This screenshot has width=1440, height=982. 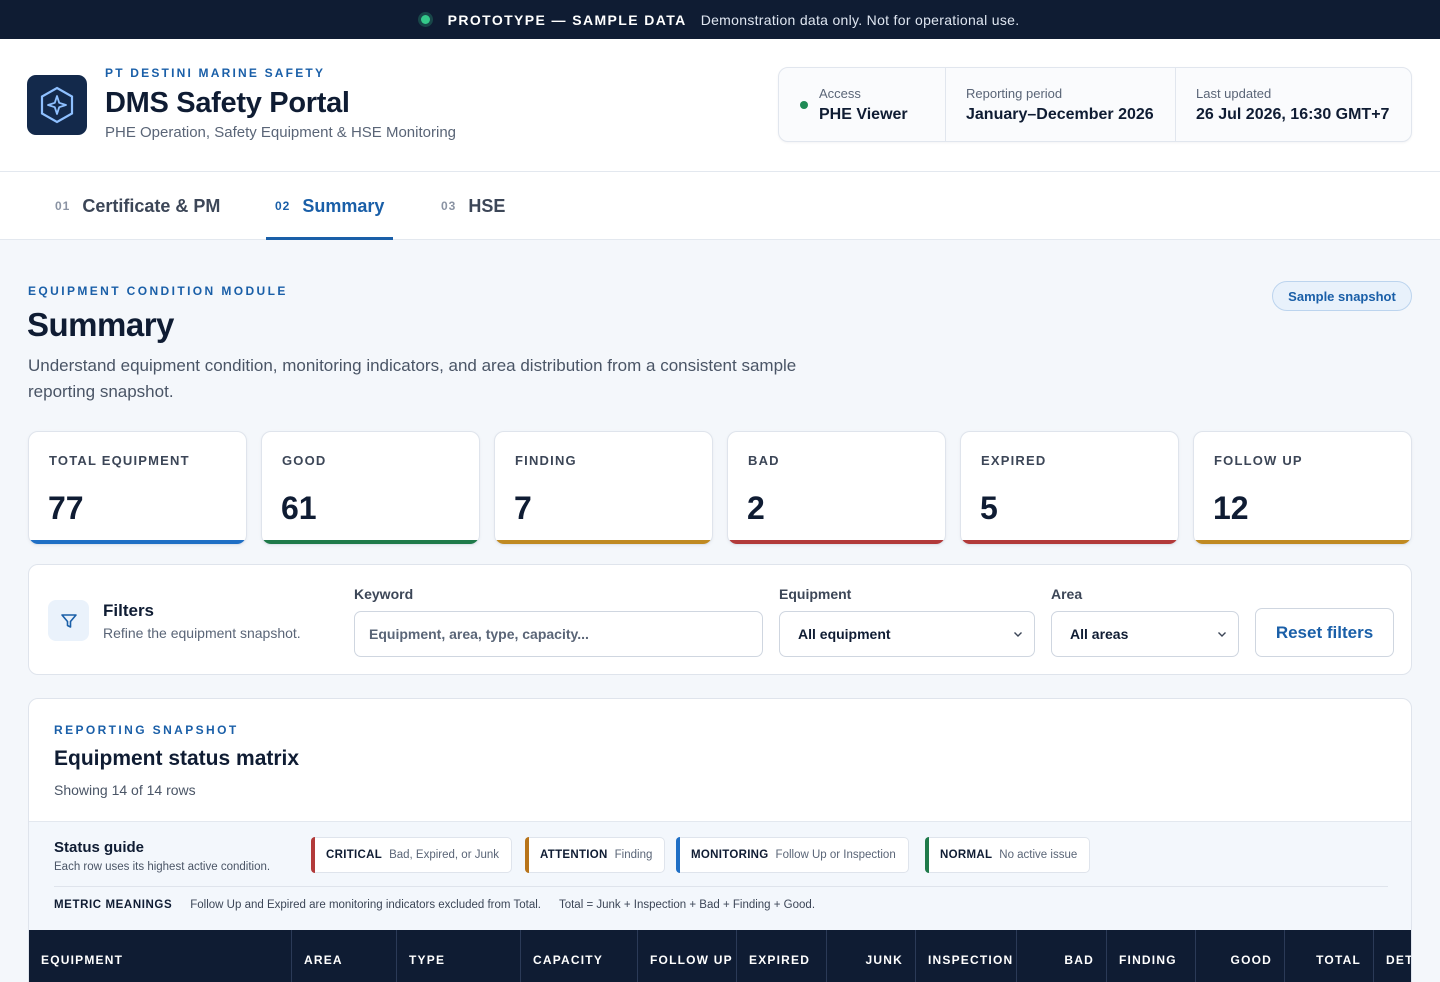 I want to click on column-header-area: AREA, so click(x=343, y=956).